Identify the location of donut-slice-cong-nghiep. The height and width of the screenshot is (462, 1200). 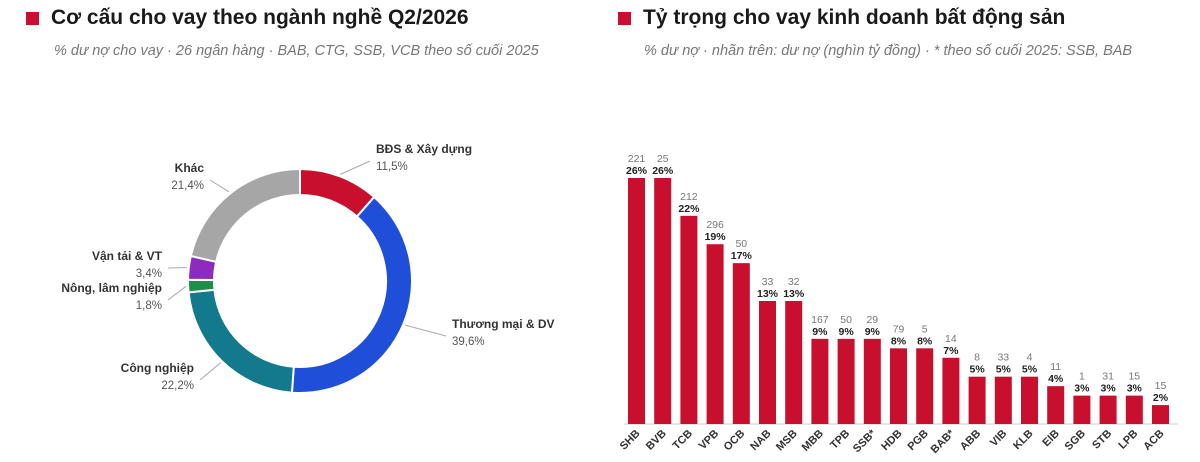
(241, 341).